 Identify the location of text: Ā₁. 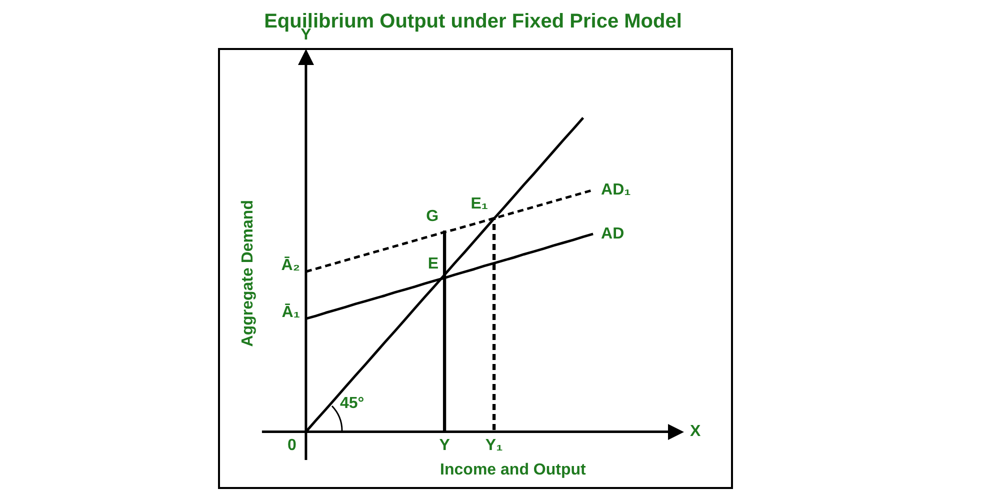
(291, 312).